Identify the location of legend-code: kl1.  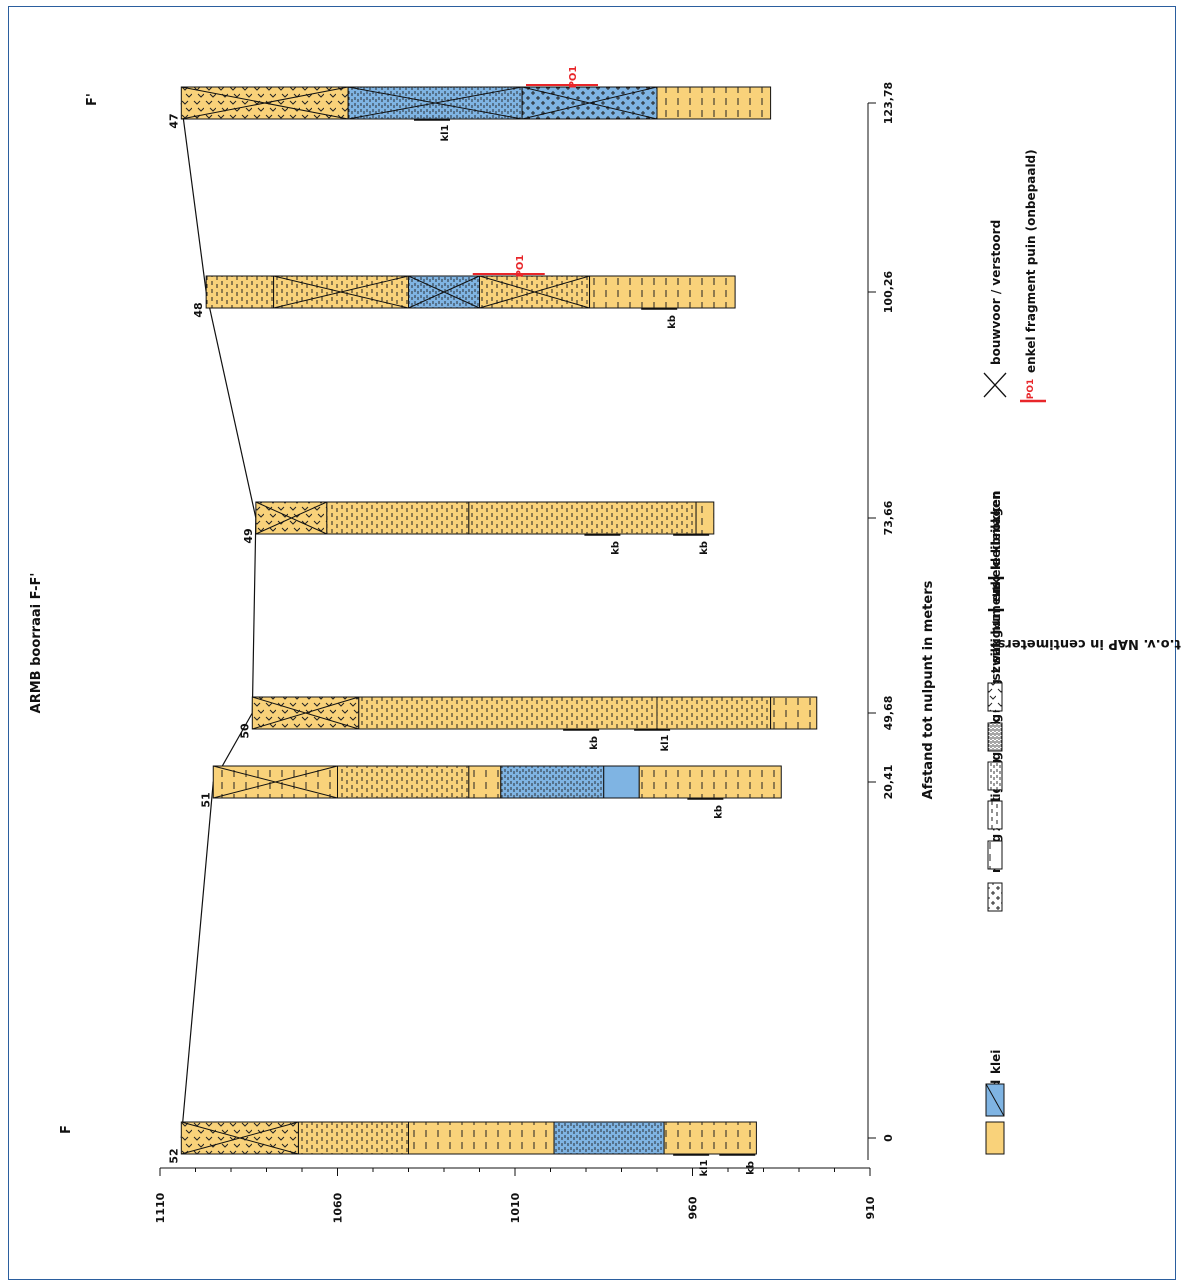
(997, 621).